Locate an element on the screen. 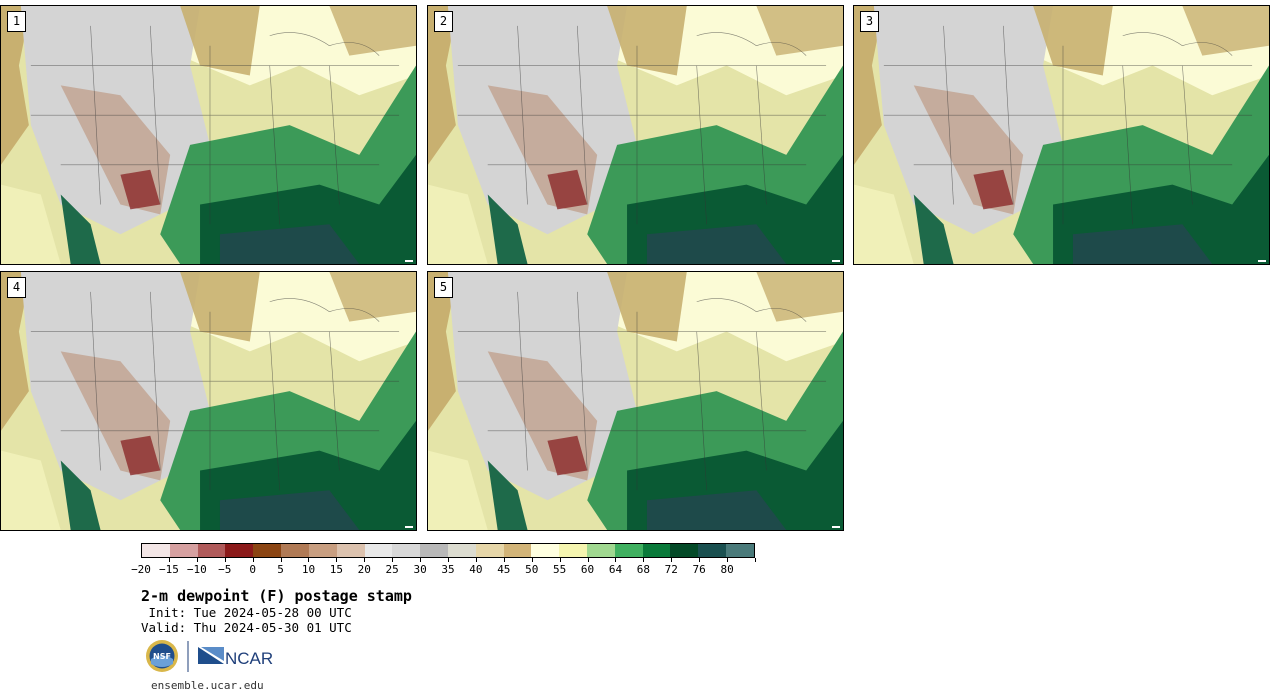 This screenshot has height=696, width=1280. colorbar-tick-label: 10 is located at coordinates (308, 569).